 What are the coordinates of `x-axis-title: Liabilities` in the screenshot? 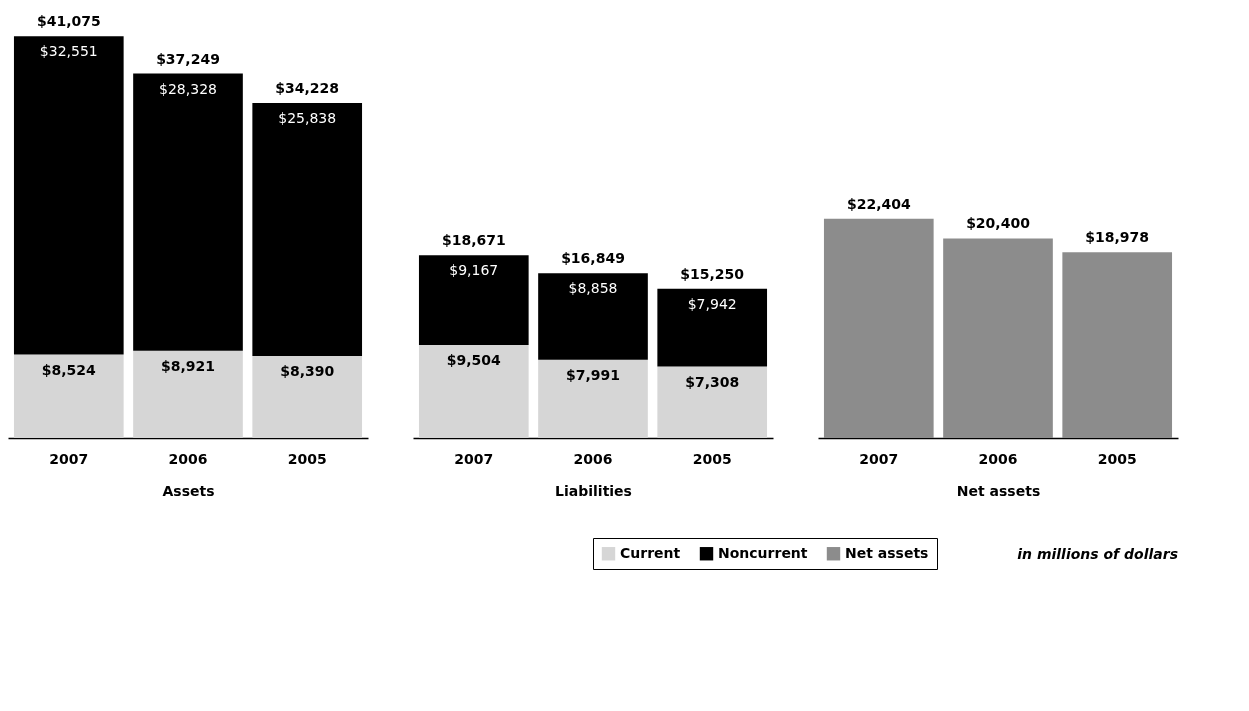 It's located at (593, 490).